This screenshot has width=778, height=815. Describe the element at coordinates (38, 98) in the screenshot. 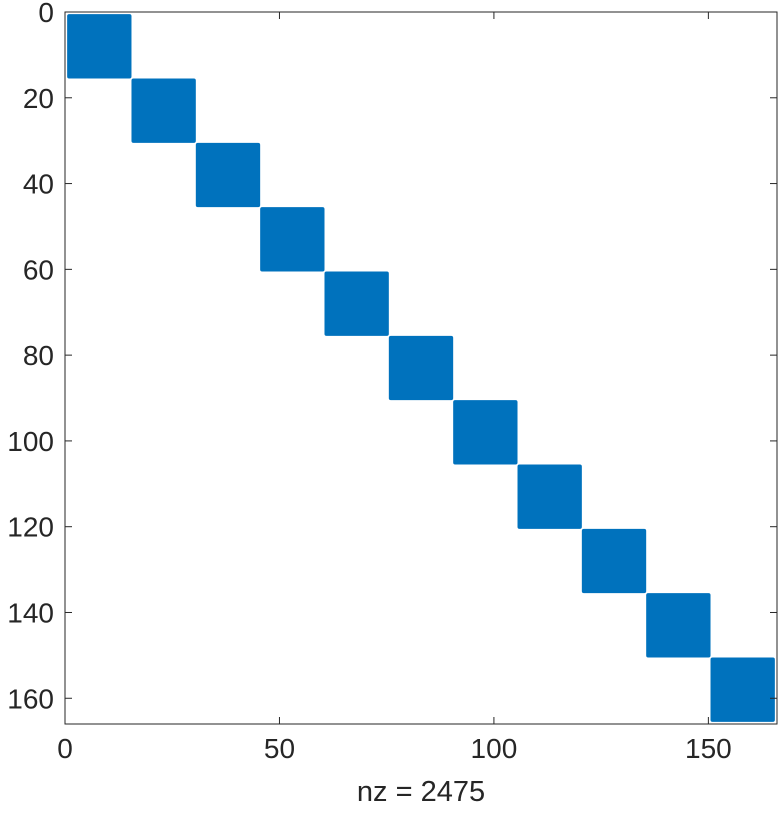

I see `y-tick-label: 20` at that location.